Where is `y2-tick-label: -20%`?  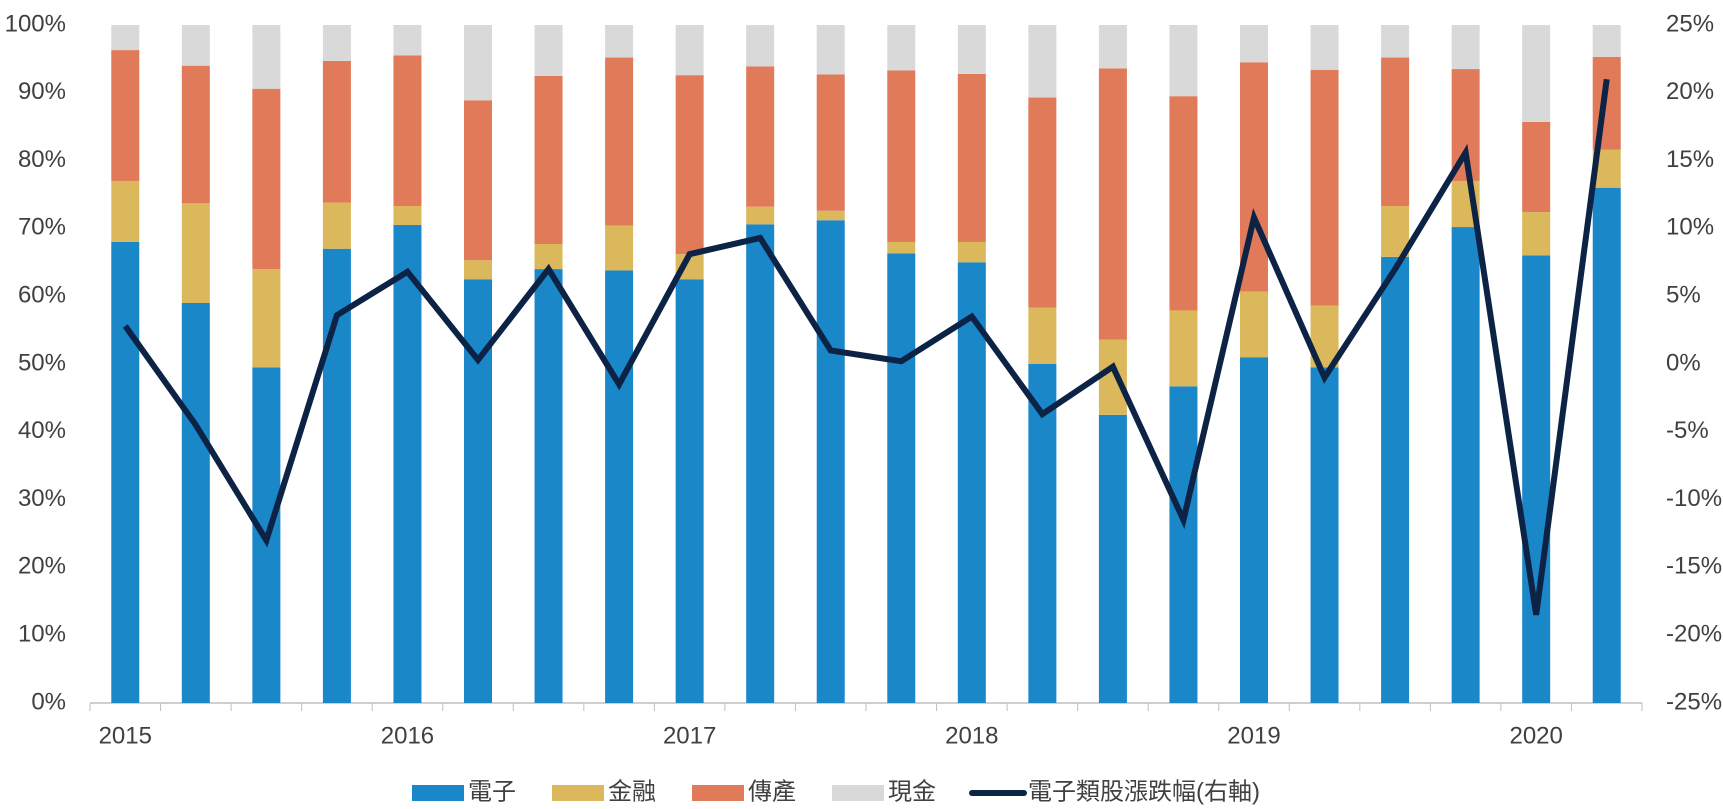
y2-tick-label: -20% is located at coordinates (1694, 634).